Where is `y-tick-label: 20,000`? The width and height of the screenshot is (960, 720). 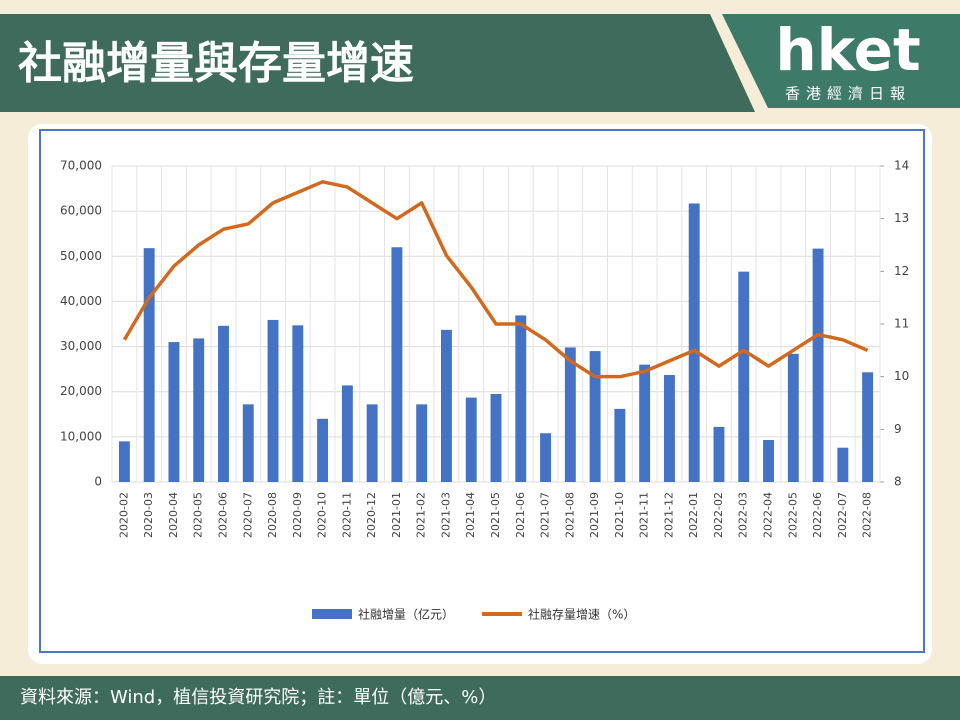
y-tick-label: 20,000 is located at coordinates (81, 391).